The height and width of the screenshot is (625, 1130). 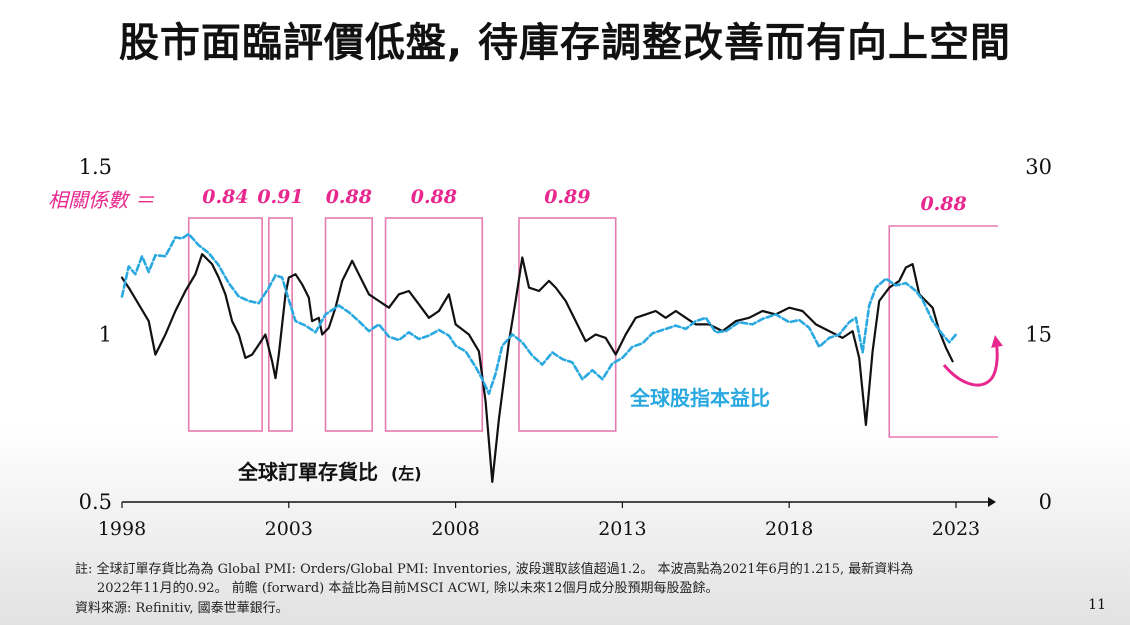 I want to click on x-tick-label: 2008, so click(x=455, y=529).